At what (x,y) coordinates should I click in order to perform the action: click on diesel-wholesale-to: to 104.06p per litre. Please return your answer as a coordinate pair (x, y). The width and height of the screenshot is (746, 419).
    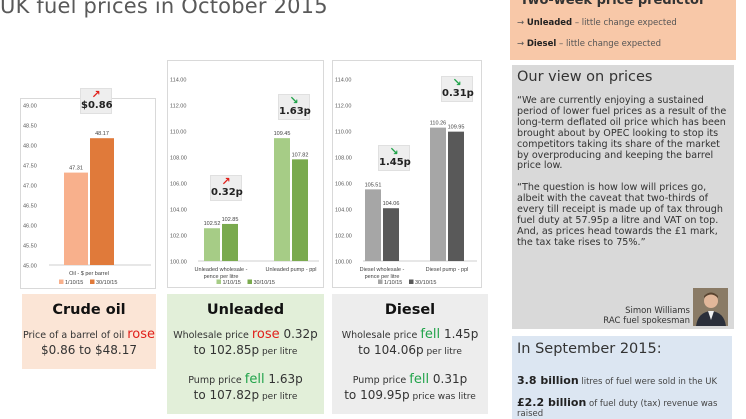
    Looking at the image, I should click on (410, 350).